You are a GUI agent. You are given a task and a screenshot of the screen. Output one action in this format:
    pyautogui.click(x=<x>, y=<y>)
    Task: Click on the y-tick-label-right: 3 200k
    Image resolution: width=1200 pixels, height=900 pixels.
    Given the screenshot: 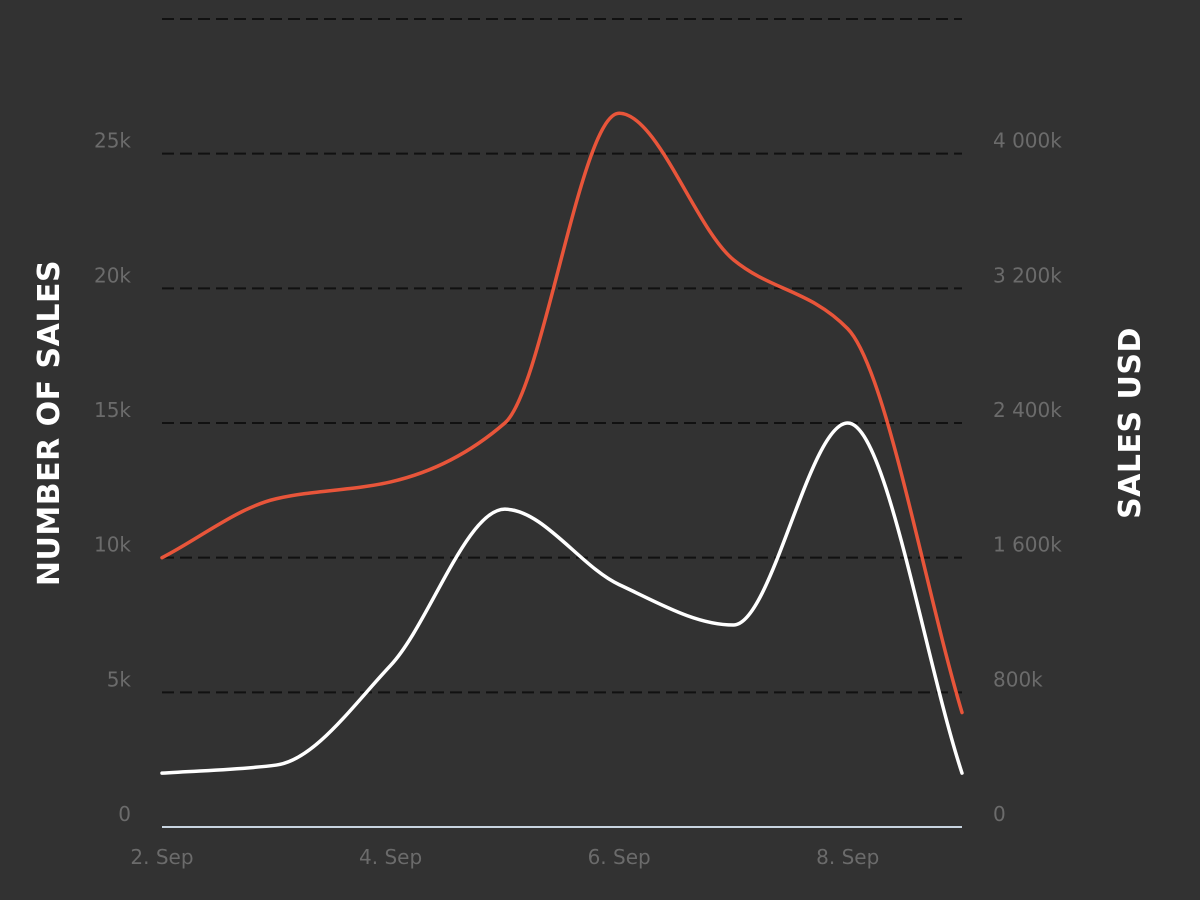 What is the action you would take?
    pyautogui.click(x=1027, y=275)
    